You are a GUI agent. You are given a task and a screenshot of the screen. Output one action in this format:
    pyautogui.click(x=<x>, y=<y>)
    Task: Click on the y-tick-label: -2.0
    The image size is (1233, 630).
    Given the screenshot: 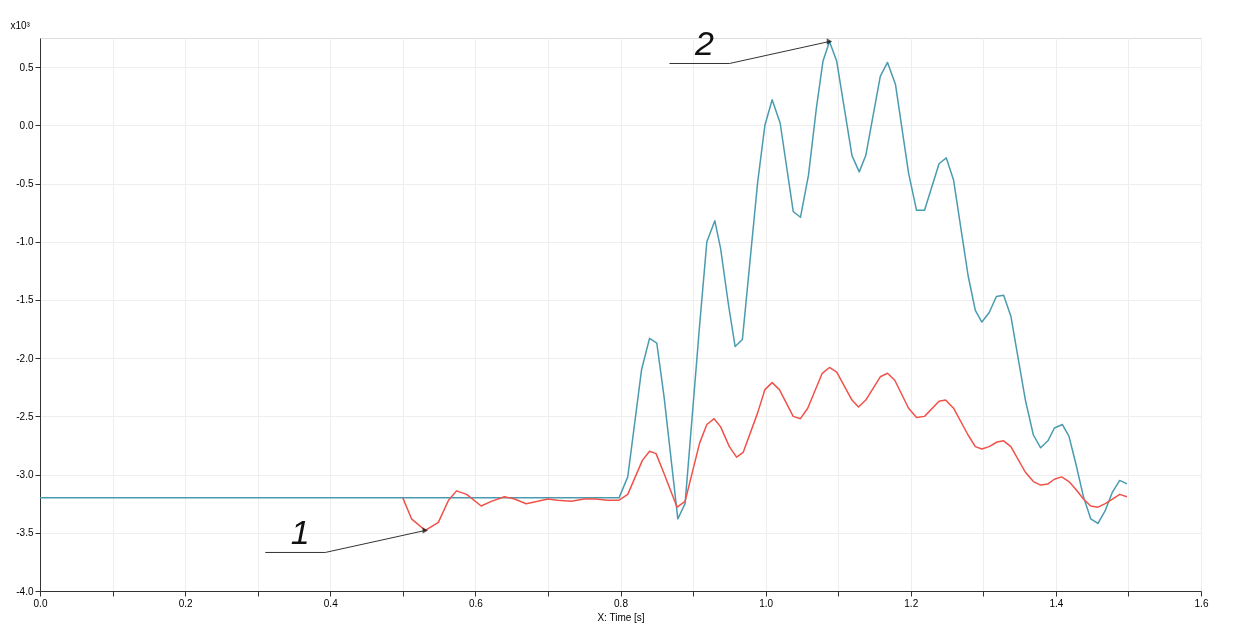 What is the action you would take?
    pyautogui.click(x=25, y=358)
    